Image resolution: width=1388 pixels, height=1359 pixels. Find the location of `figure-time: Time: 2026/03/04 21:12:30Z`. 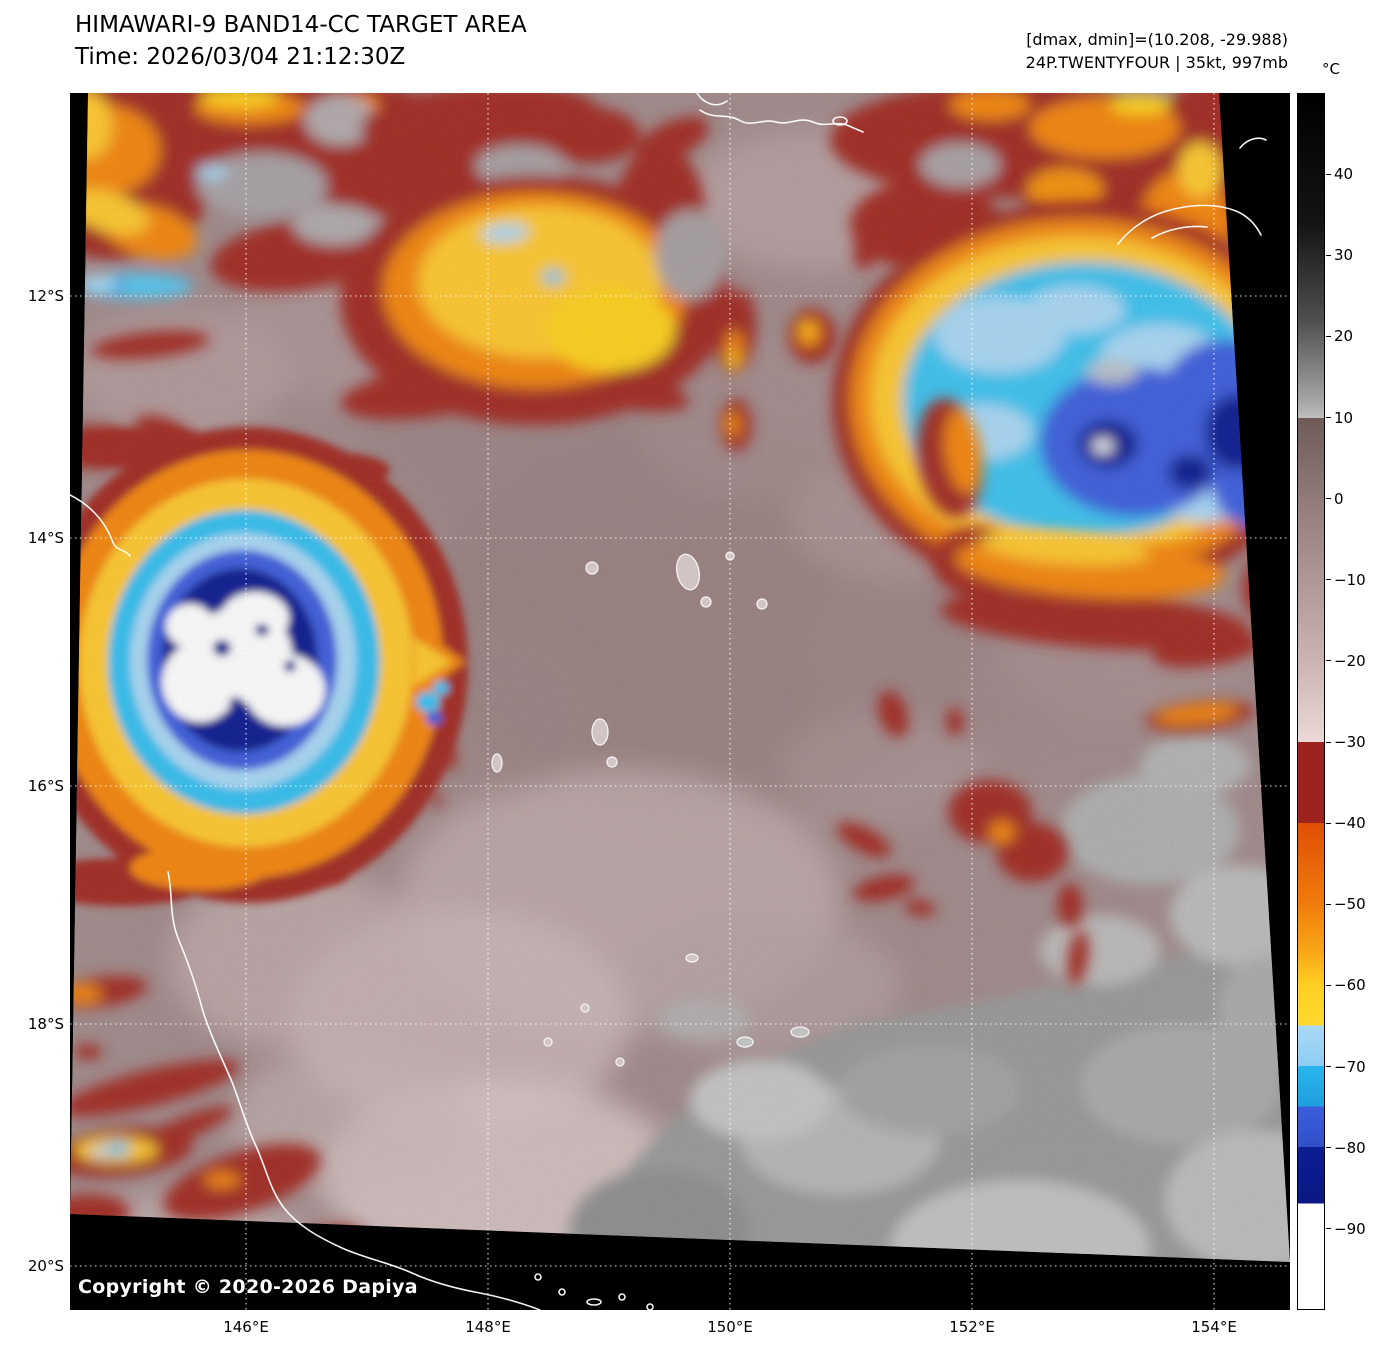

figure-time: Time: 2026/03/04 21:12:30Z is located at coordinates (240, 57).